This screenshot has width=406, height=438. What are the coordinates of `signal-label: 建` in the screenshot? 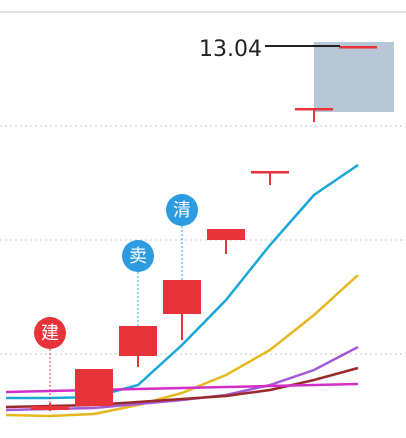 It's located at (50, 333).